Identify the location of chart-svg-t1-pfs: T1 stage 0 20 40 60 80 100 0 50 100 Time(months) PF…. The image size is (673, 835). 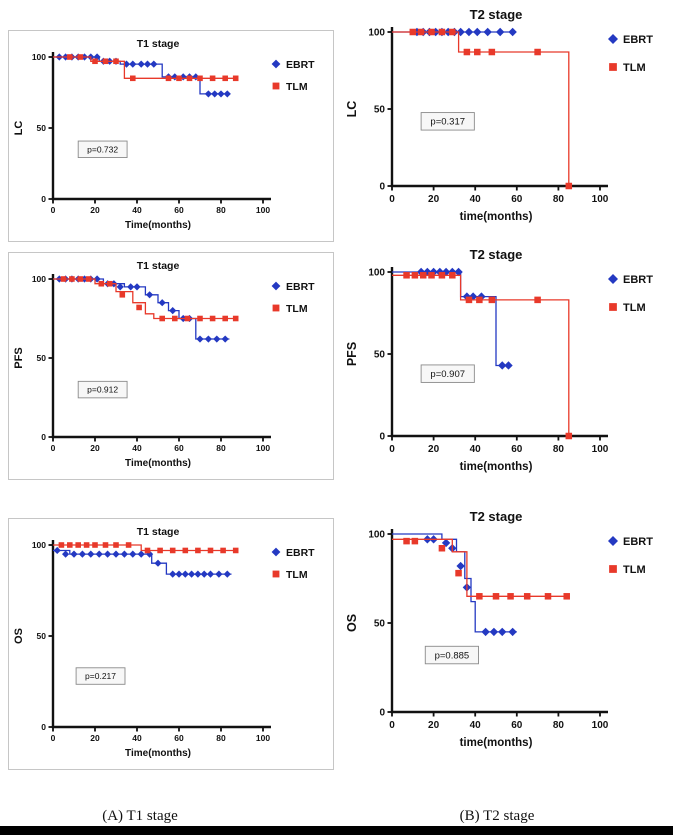
(164, 364).